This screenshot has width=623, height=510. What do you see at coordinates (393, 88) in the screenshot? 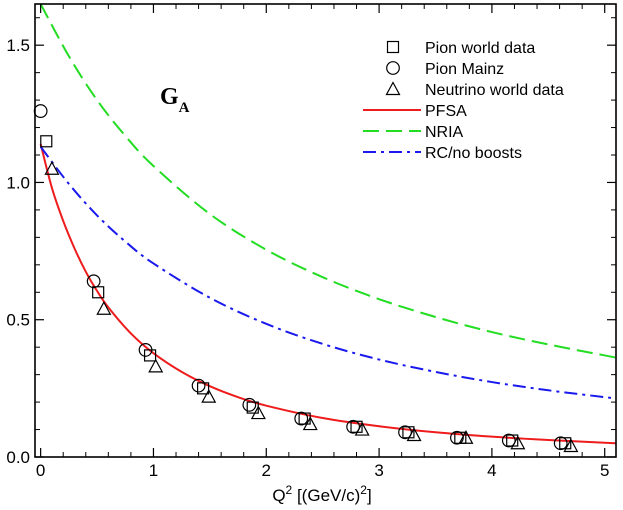
I see `legend-neutrino-world-data-marker` at bounding box center [393, 88].